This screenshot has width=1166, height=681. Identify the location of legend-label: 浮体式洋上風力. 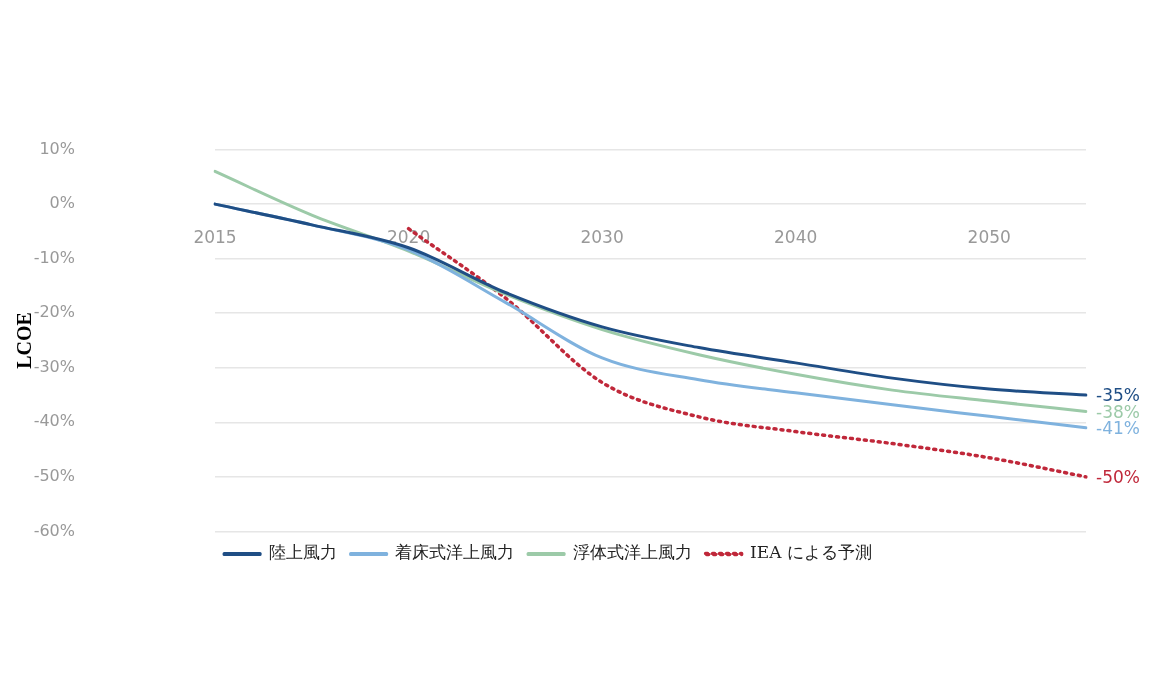
(632, 552).